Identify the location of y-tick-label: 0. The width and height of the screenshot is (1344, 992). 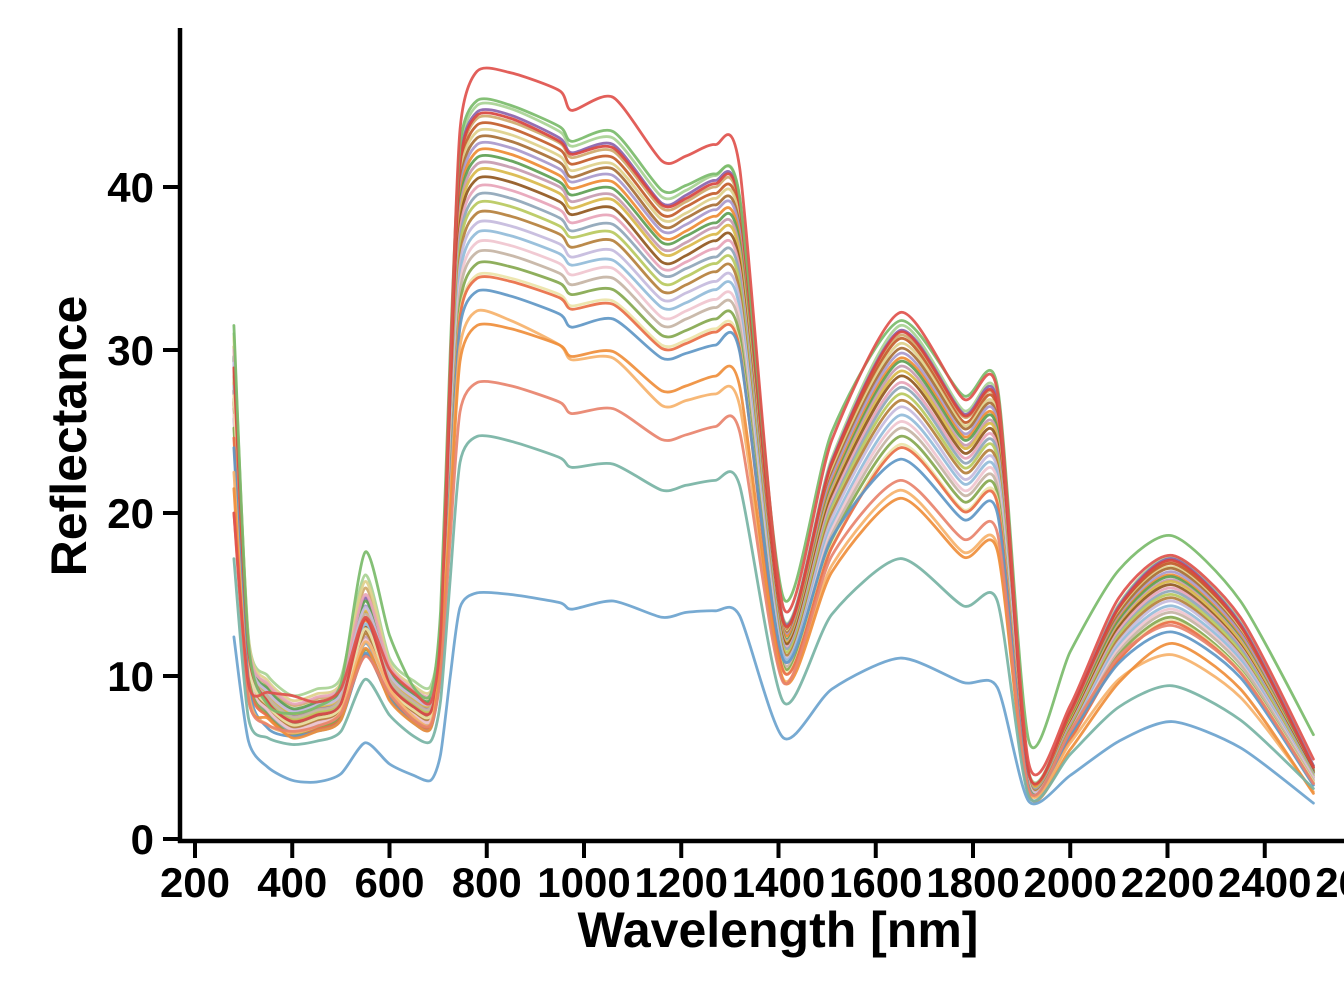
(142, 839).